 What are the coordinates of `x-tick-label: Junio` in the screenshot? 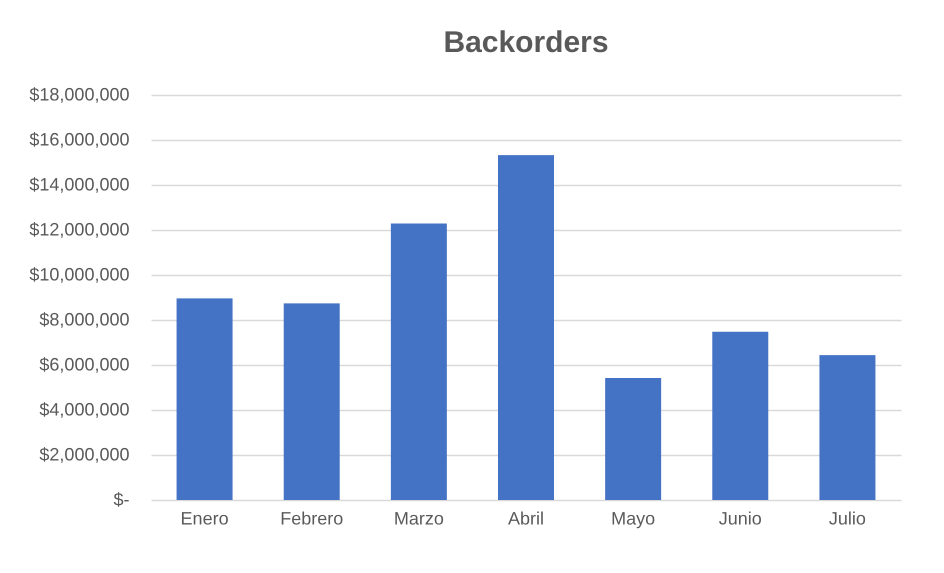 It's located at (740, 518).